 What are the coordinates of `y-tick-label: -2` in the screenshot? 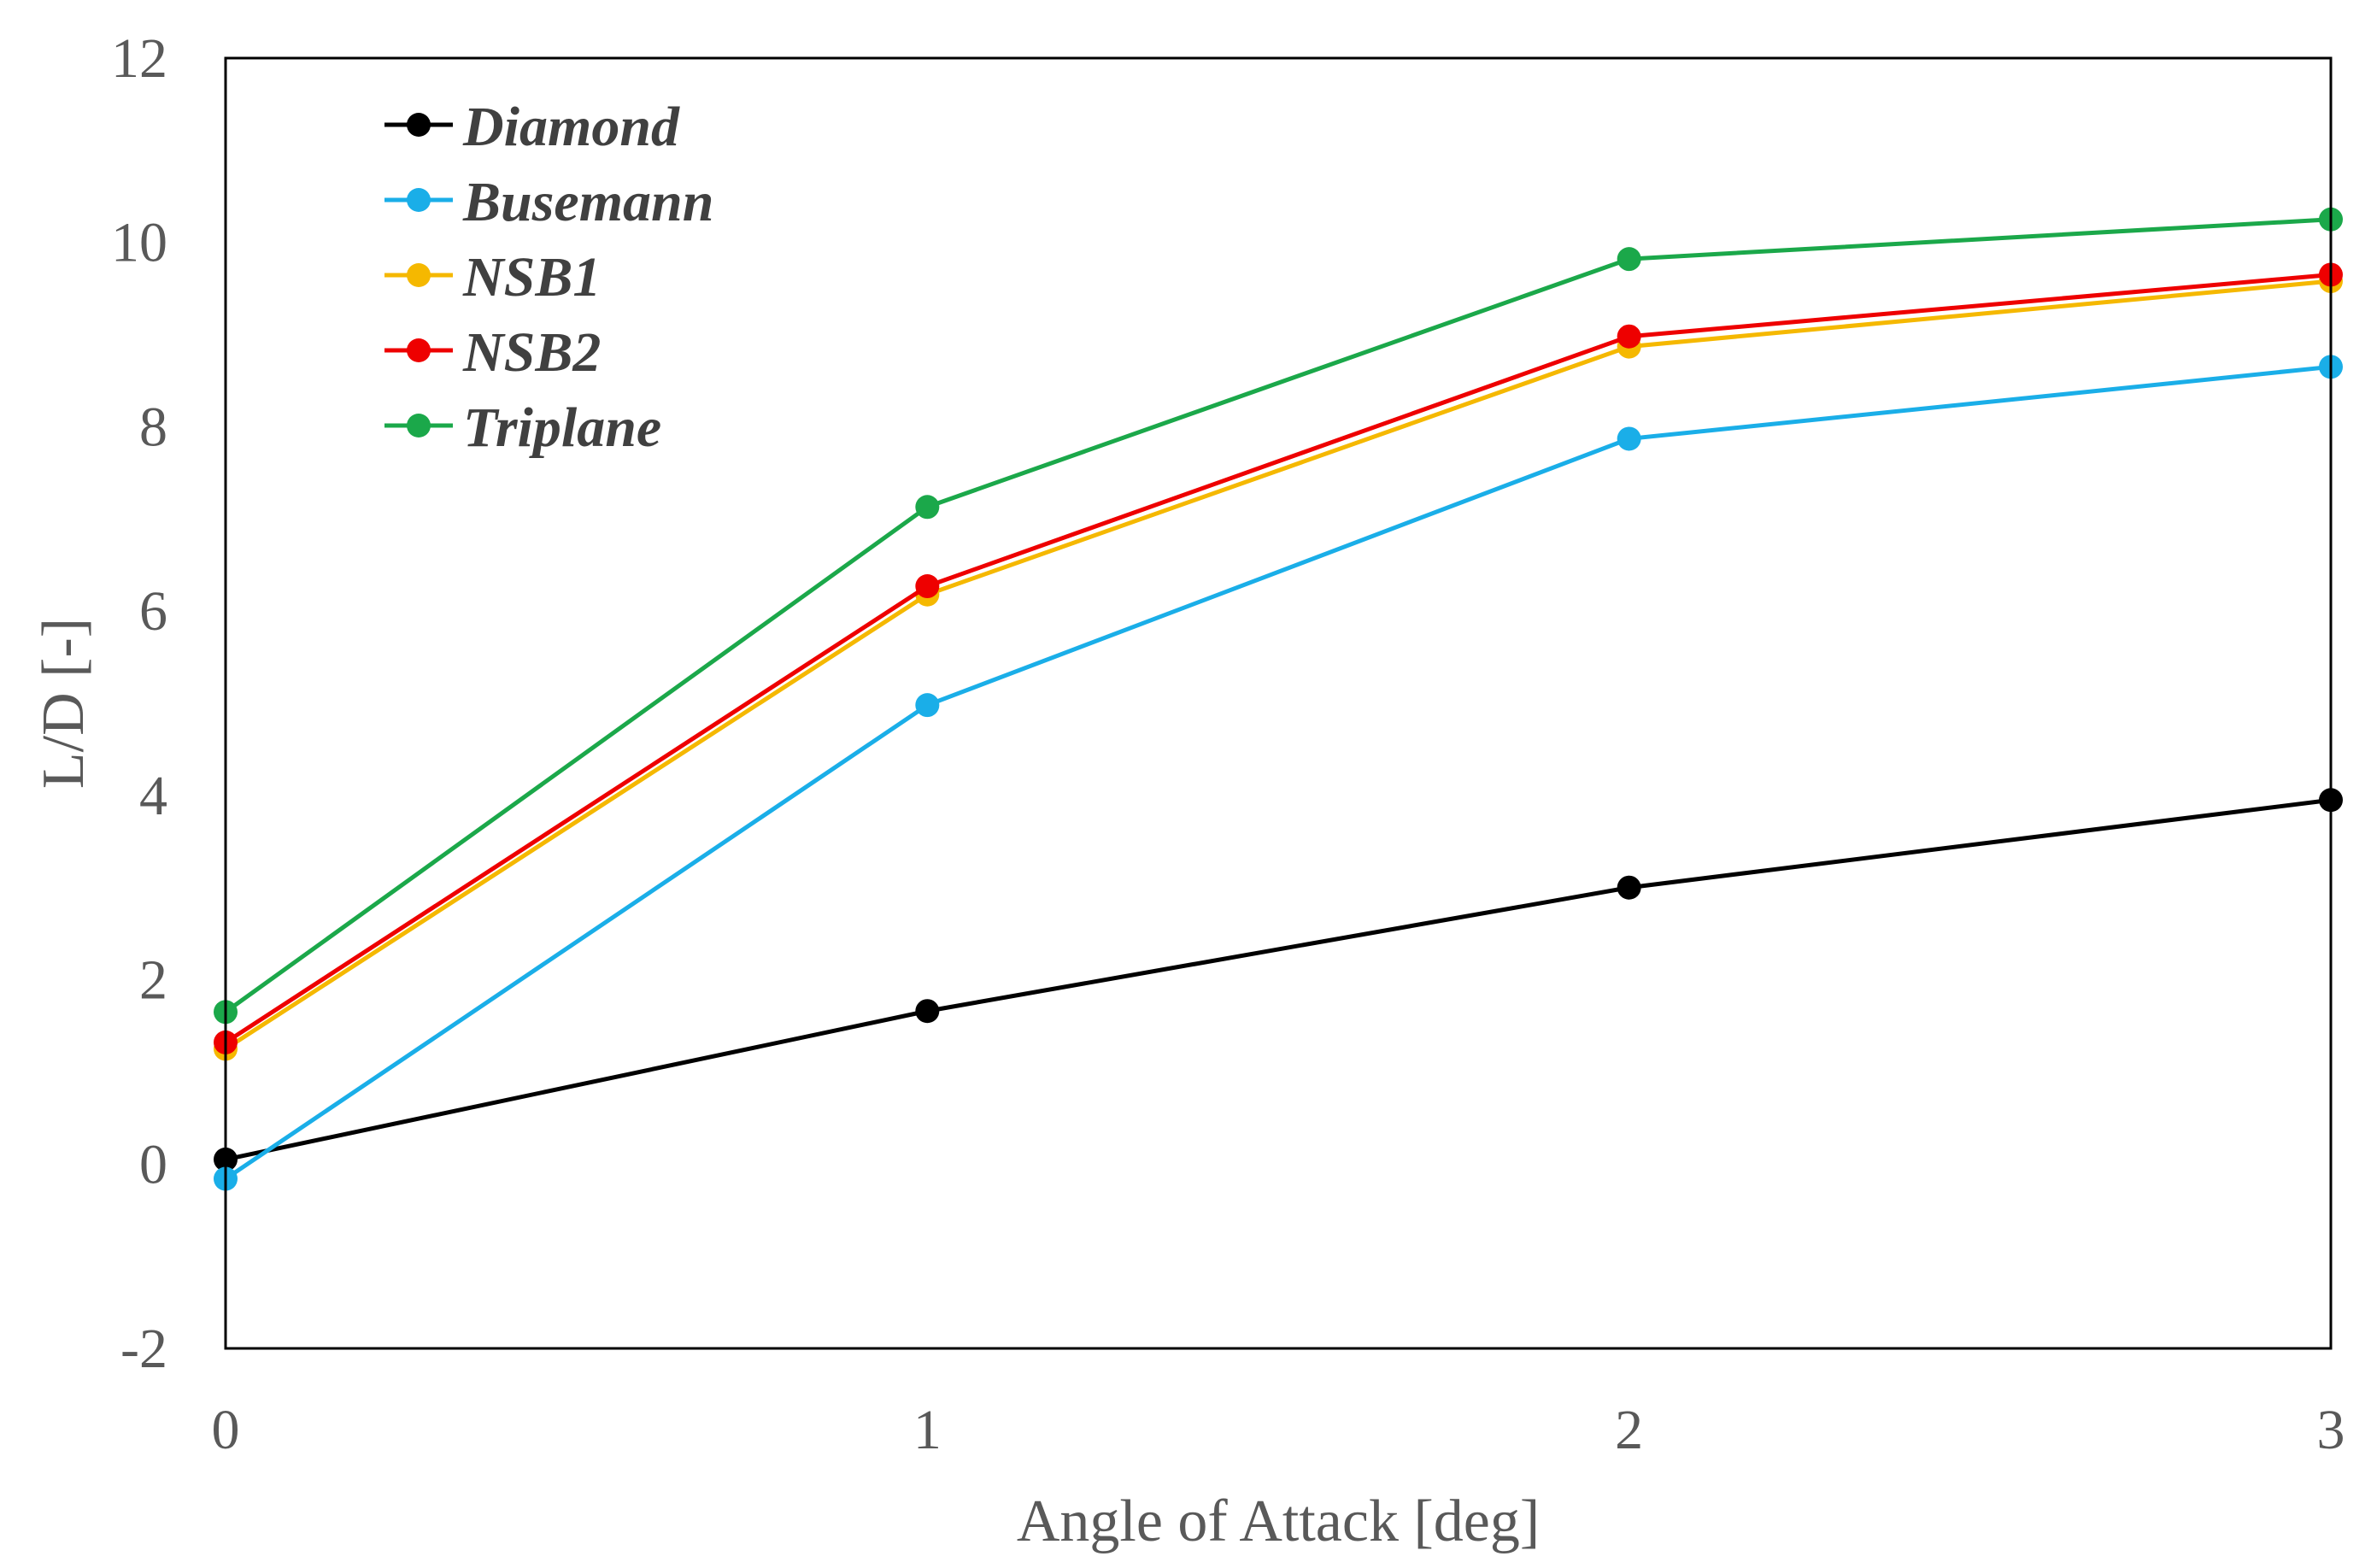 It's located at (144, 1349).